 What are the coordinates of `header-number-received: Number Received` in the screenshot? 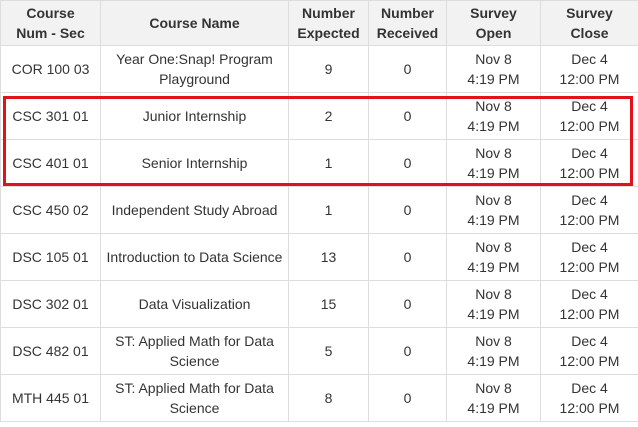 It's located at (407, 23).